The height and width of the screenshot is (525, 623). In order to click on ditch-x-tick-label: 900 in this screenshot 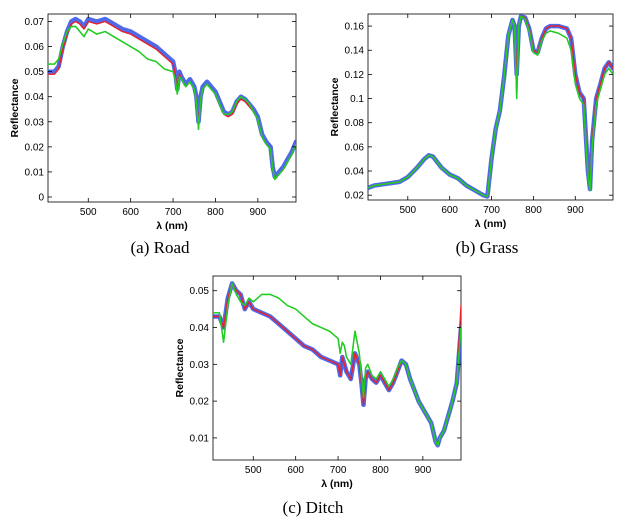, I will do `click(423, 470)`.